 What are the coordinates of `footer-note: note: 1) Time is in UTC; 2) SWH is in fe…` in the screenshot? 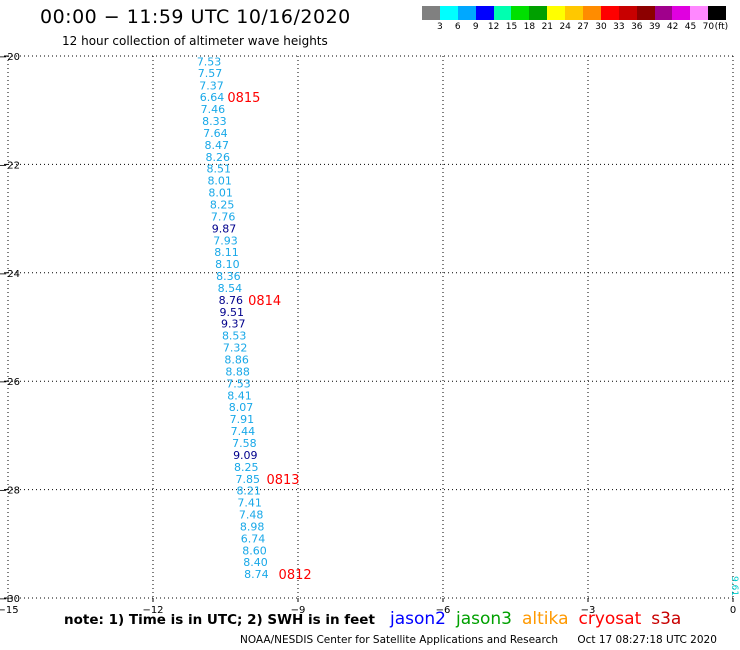 It's located at (219, 620).